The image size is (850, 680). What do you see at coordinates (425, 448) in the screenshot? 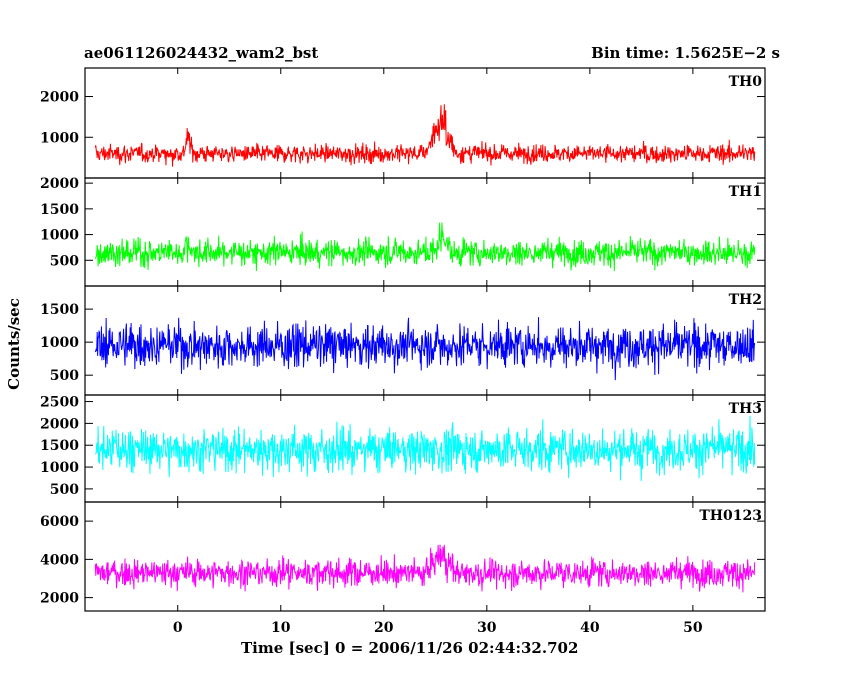
I see `series-th3` at bounding box center [425, 448].